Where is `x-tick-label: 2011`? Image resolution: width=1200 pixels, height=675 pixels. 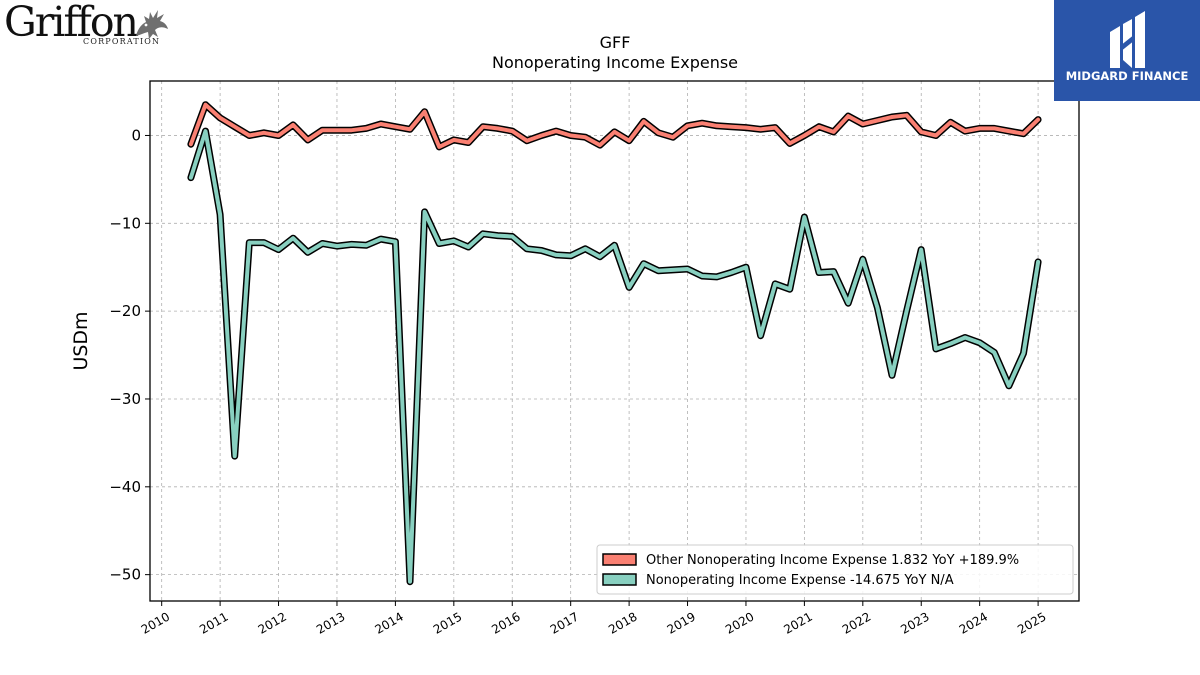 x-tick-label: 2011 is located at coordinates (213, 622).